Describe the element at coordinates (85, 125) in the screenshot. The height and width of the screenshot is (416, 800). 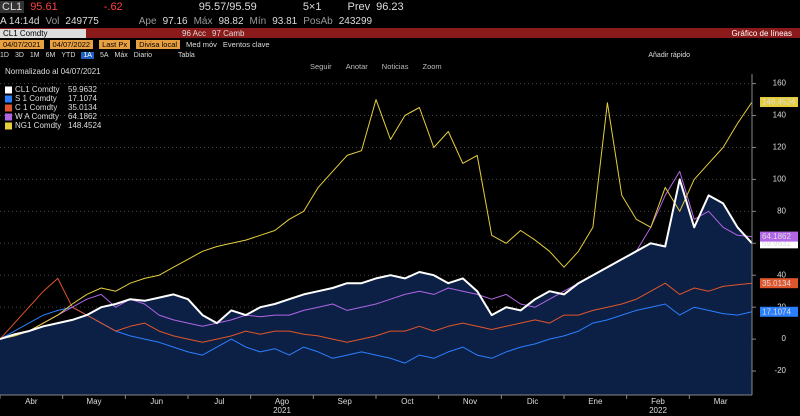
I see `legend-value: 148.4524` at that location.